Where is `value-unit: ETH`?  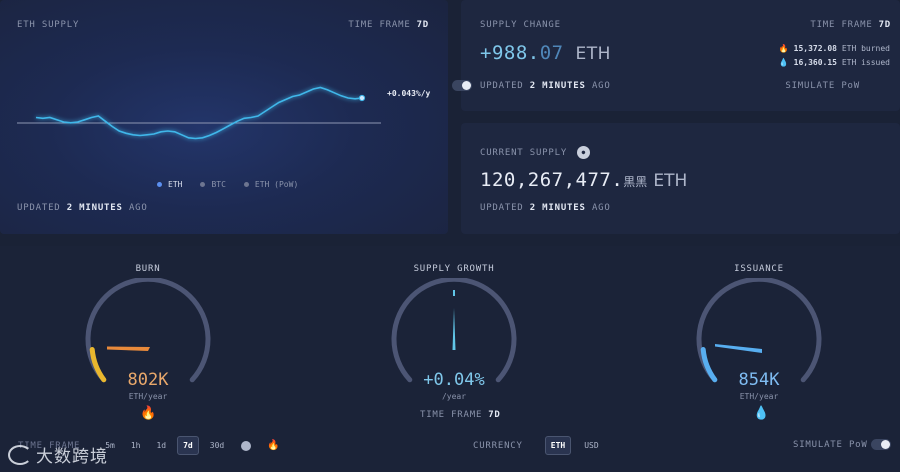 value-unit: ETH is located at coordinates (593, 54).